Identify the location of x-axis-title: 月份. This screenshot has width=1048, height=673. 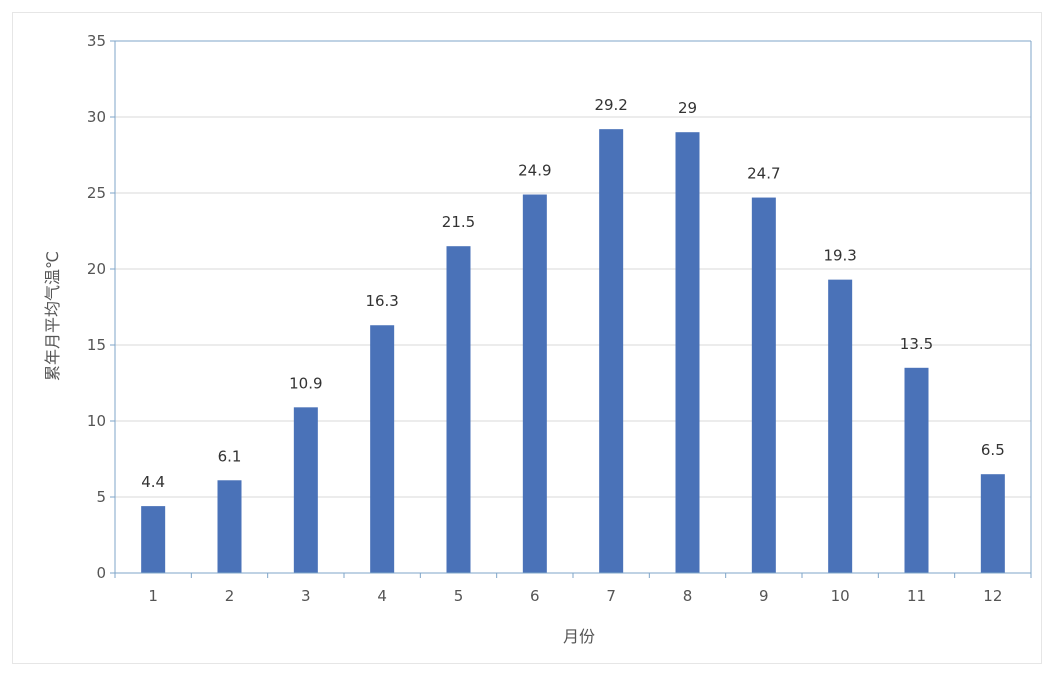
(579, 636).